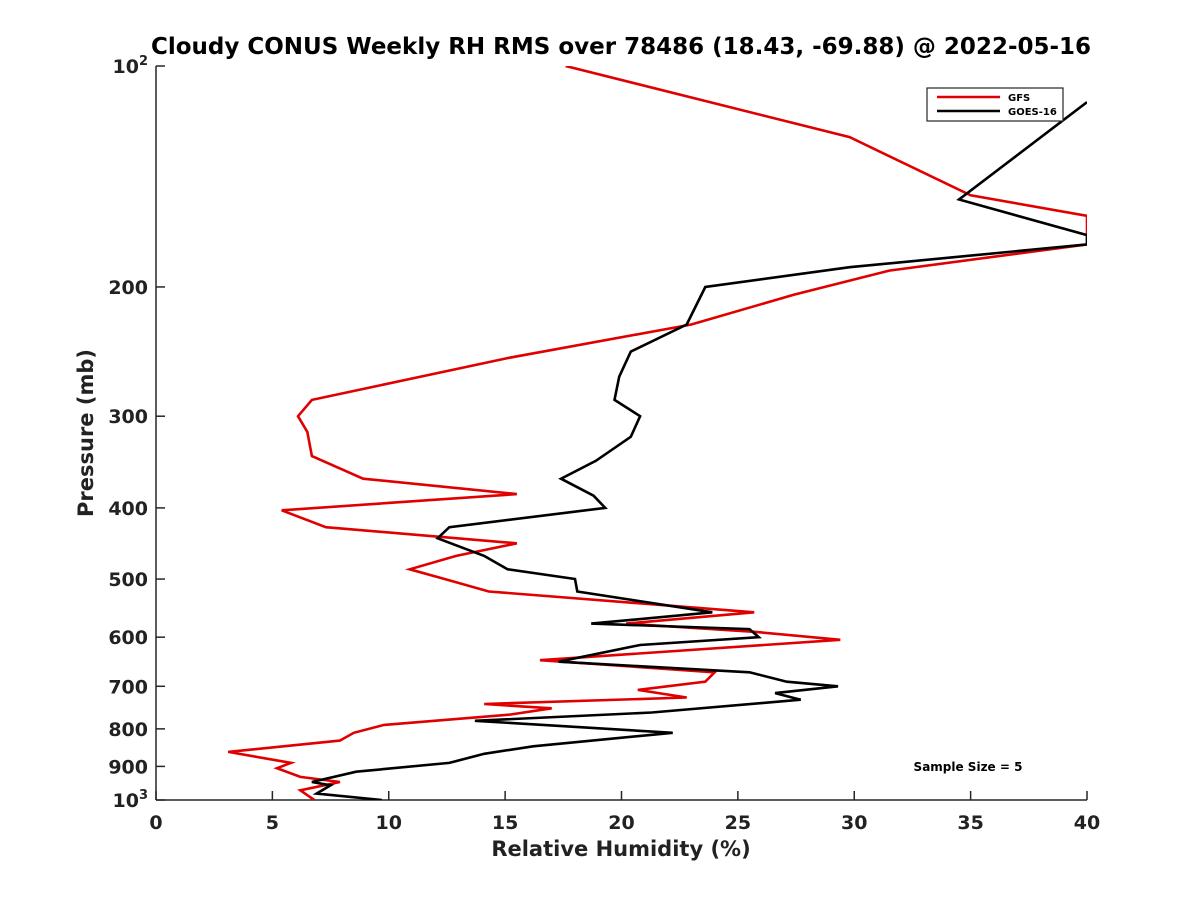  I want to click on legend: GFS GOES-16, so click(995, 104).